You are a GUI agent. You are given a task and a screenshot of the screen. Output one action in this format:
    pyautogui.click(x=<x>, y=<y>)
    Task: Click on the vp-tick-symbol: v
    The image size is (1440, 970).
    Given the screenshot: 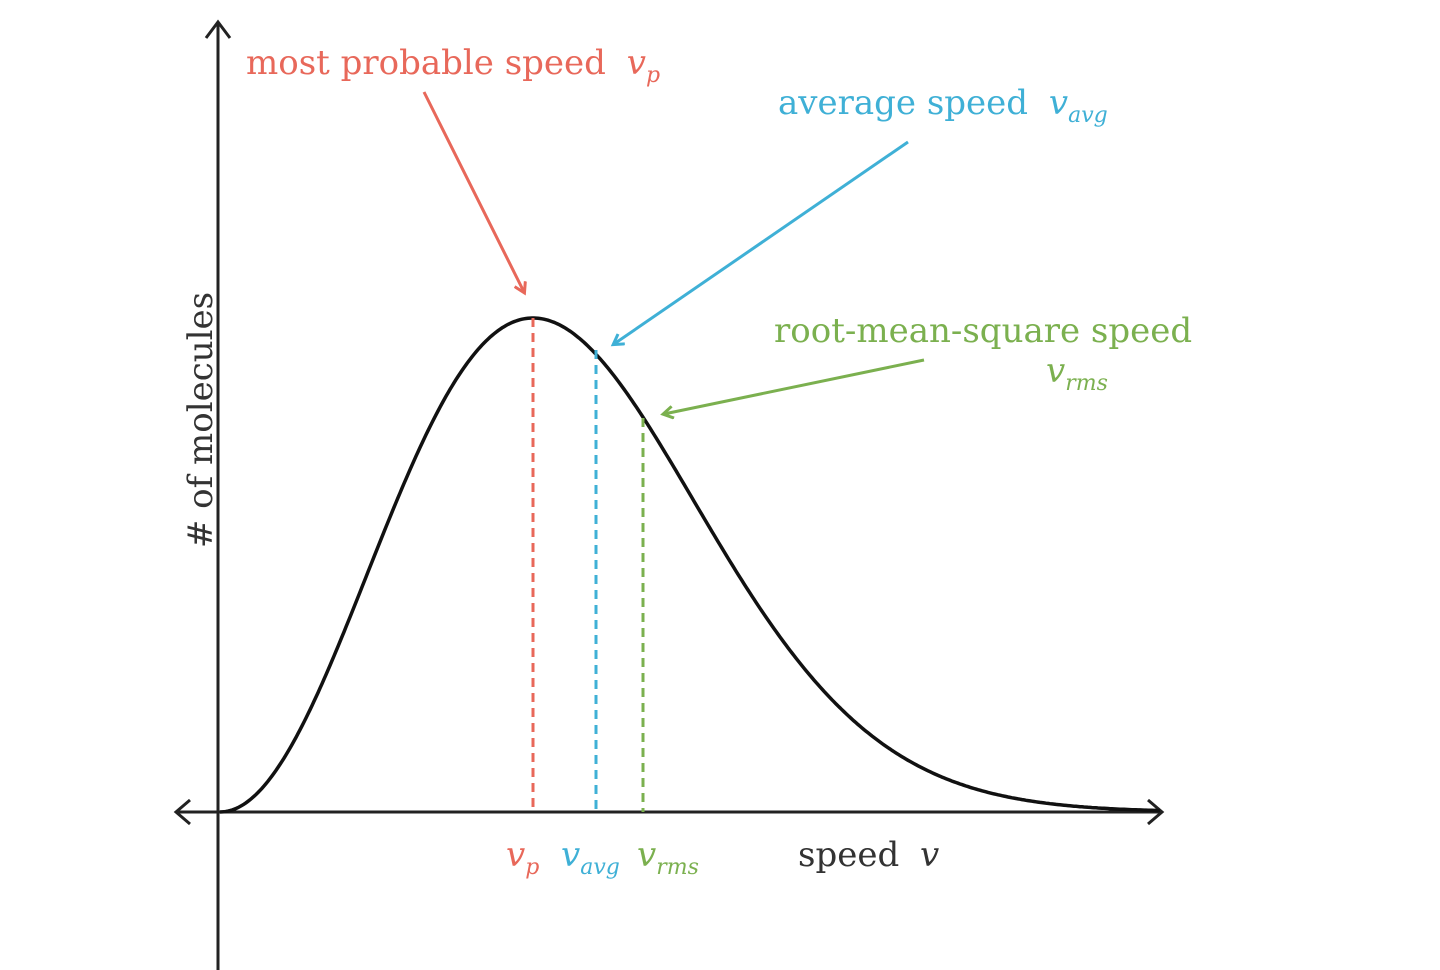 What is the action you would take?
    pyautogui.click(x=515, y=855)
    